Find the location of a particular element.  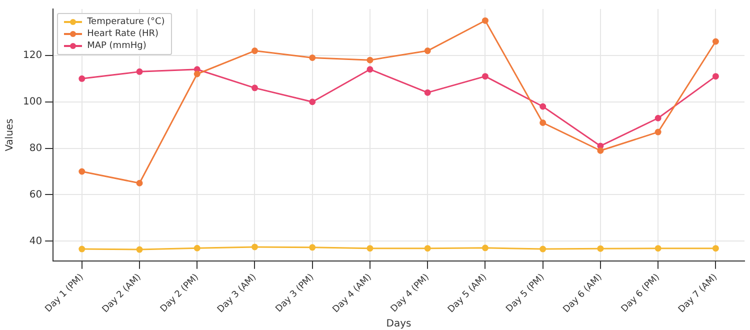

y-tick-label: 120 is located at coordinates (32, 56).